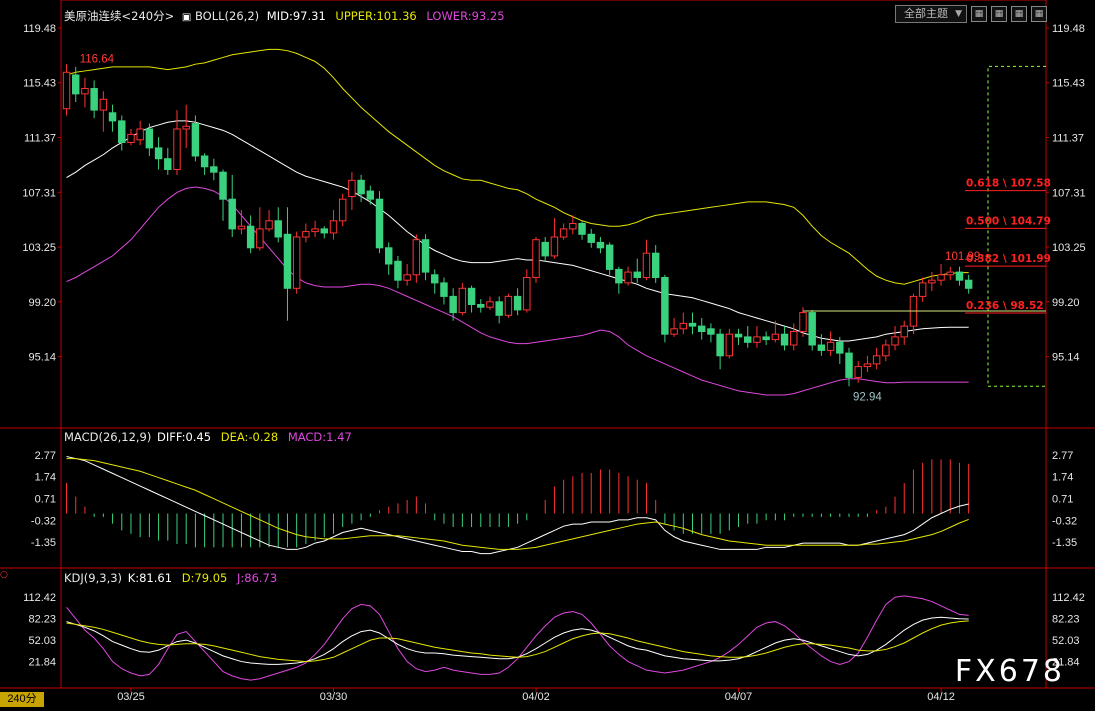  What do you see at coordinates (999, 14) in the screenshot?
I see `layout-icon-2: ▦` at bounding box center [999, 14].